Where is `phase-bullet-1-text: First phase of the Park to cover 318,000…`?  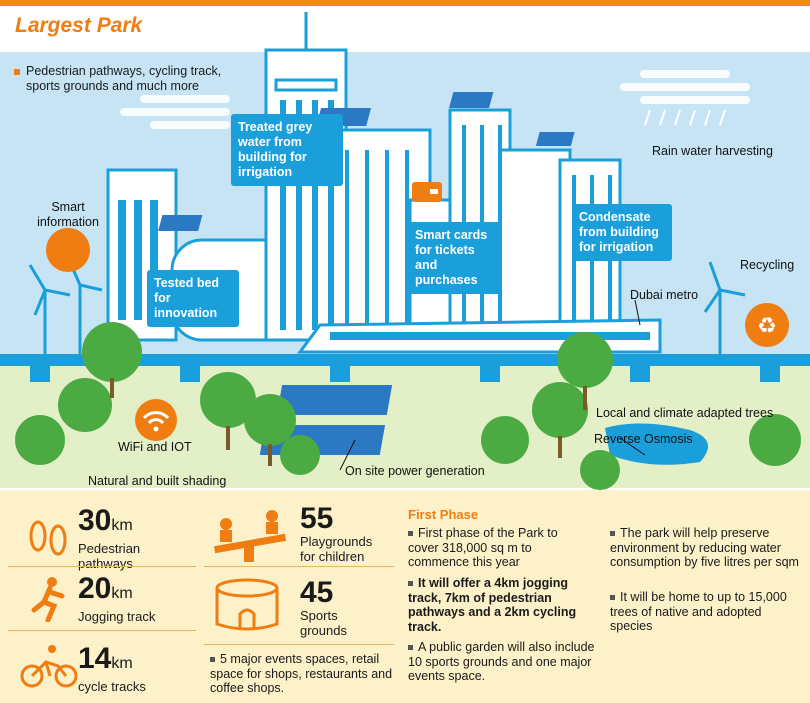 phase-bullet-1-text: First phase of the Park to cover 318,000… is located at coordinates (483, 547).